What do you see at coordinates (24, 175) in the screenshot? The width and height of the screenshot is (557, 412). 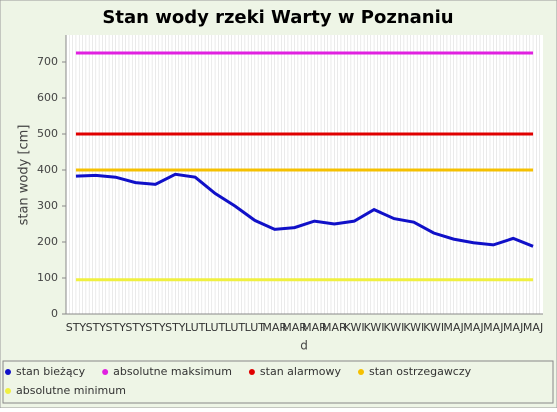 I see `y-axis-label: stan wody [cm]` at bounding box center [24, 175].